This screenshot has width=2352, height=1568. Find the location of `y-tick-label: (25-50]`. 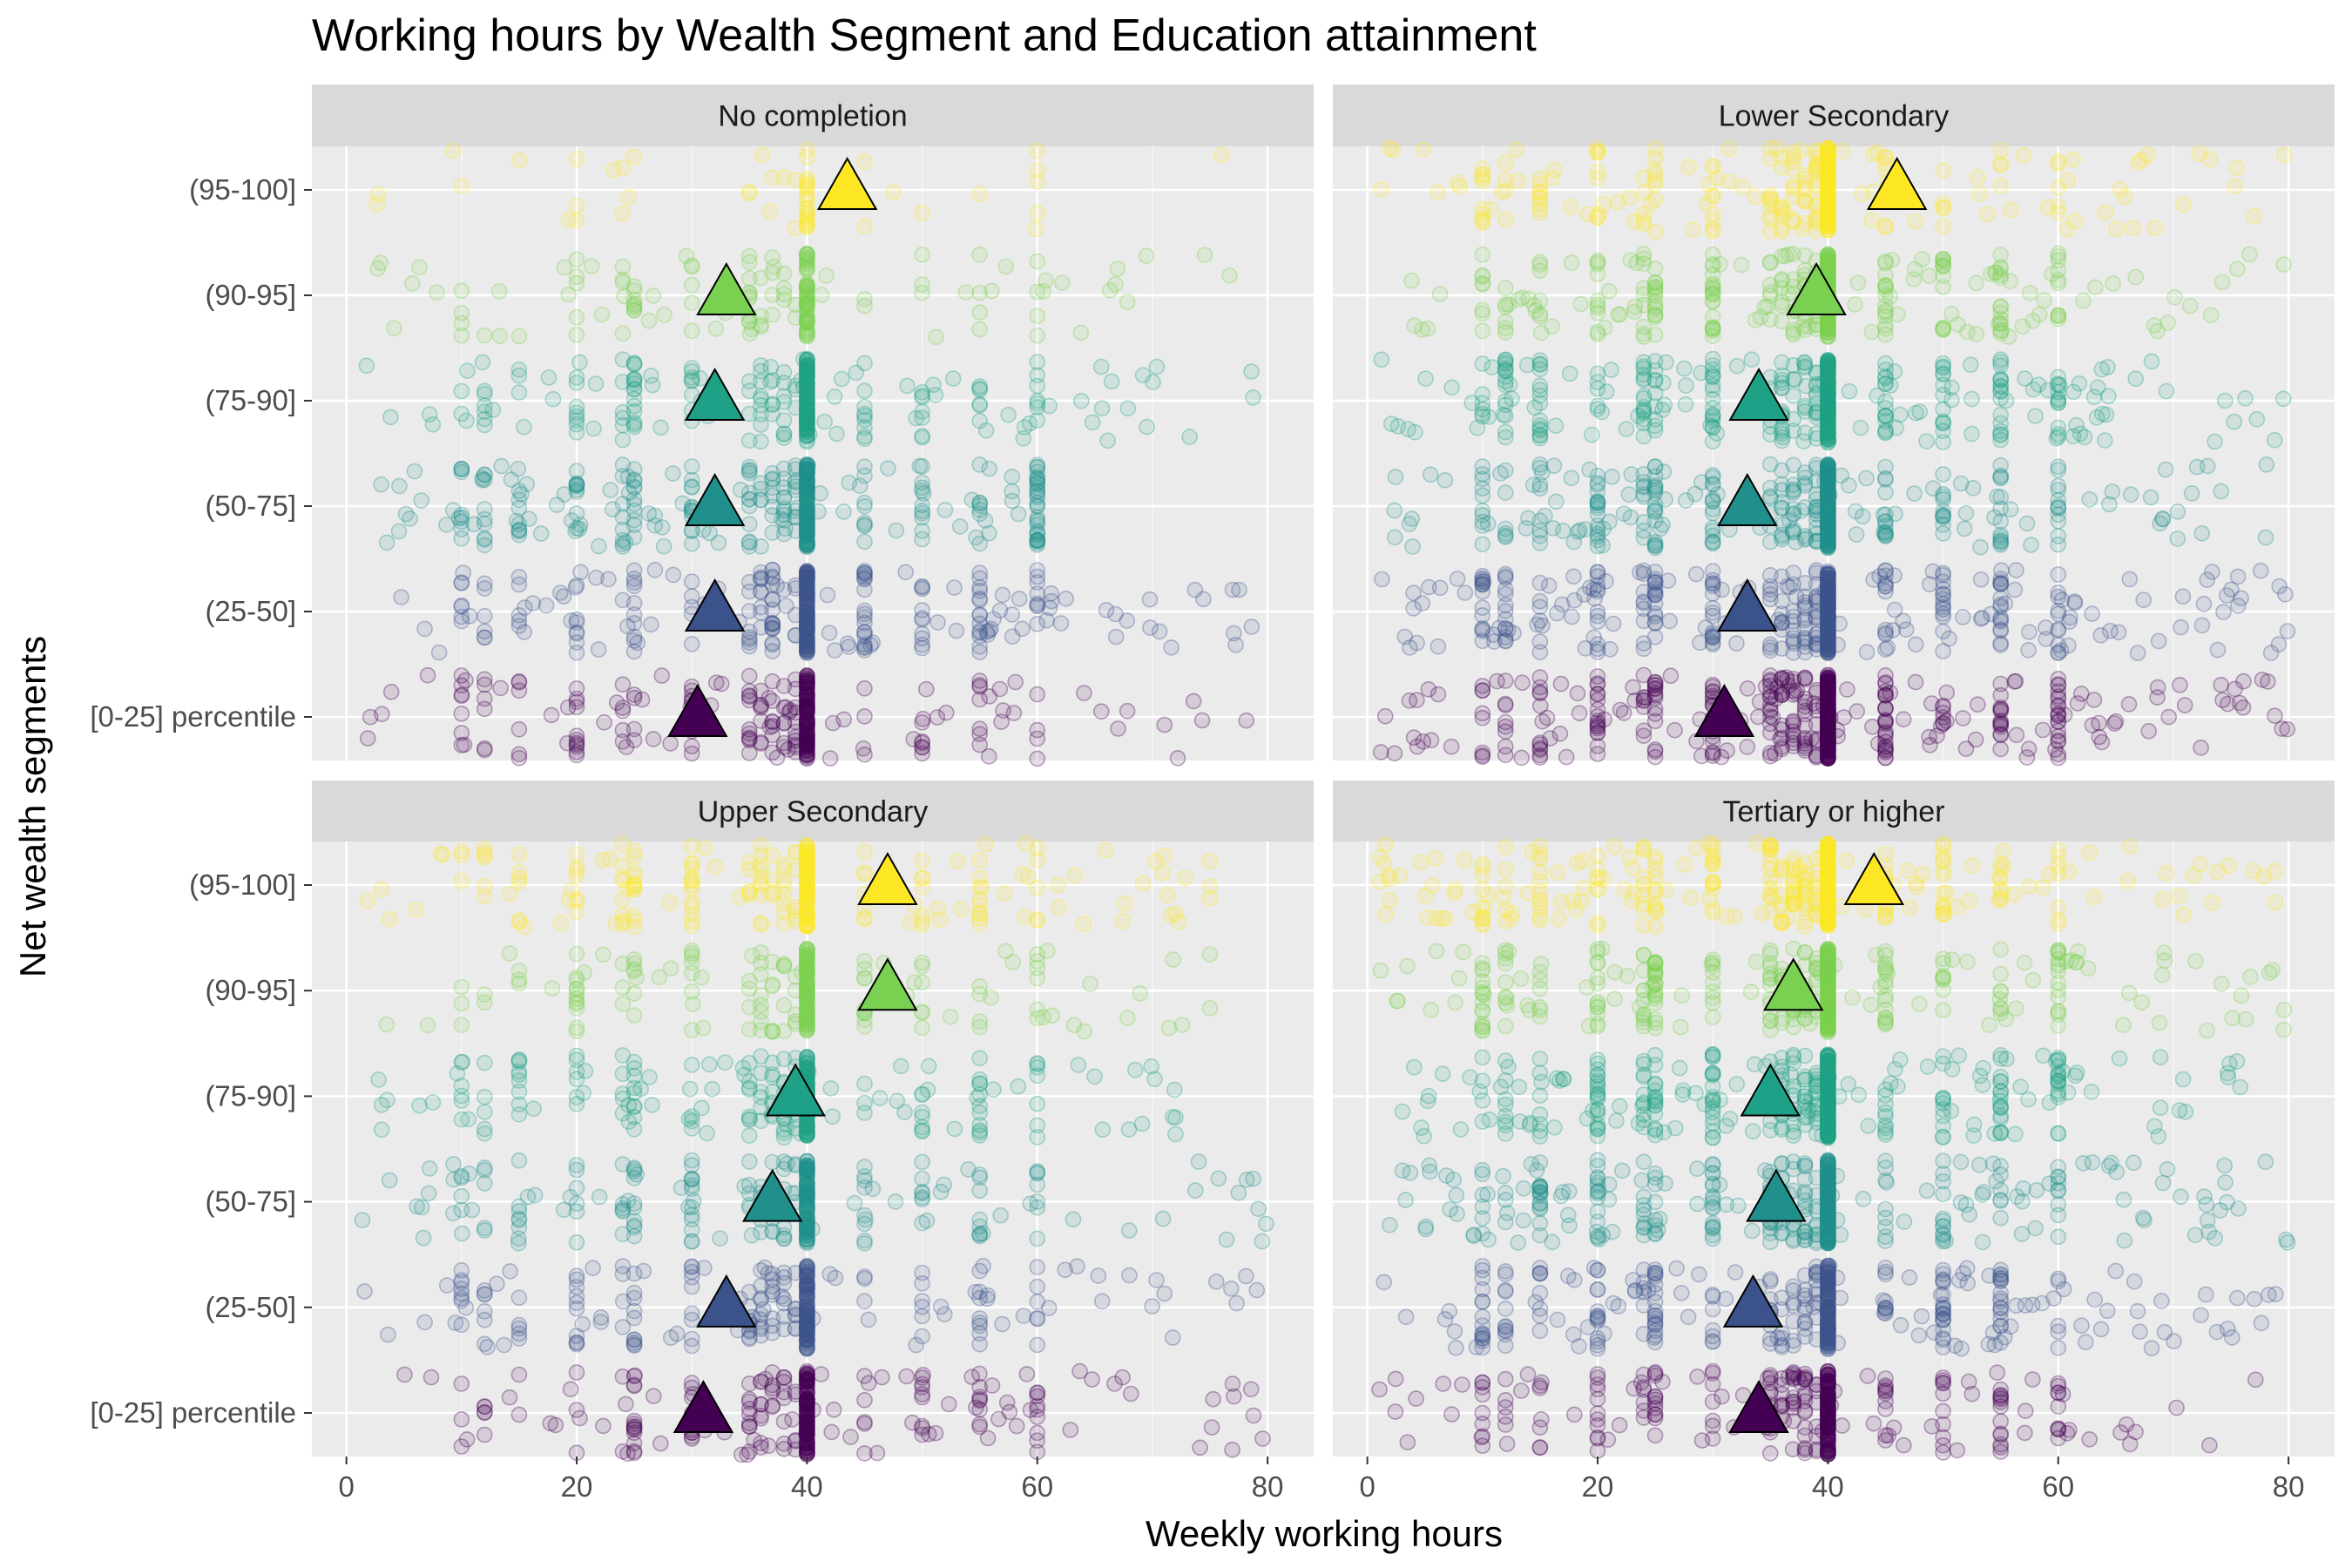

y-tick-label: (25-50] is located at coordinates (250, 611).